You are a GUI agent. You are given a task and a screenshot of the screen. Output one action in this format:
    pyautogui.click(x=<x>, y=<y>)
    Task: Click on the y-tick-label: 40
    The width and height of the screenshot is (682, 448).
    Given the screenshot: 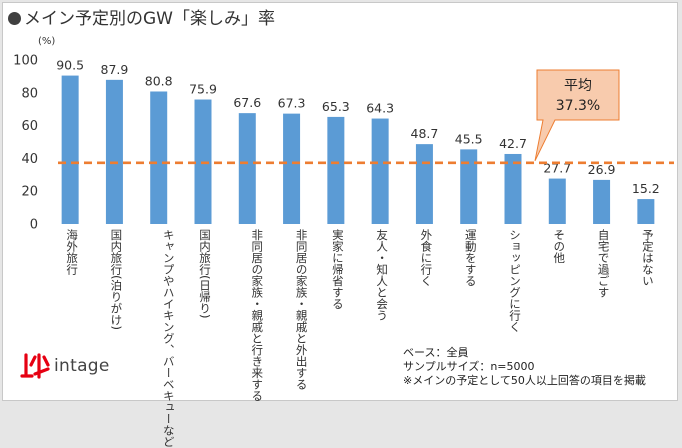 What is the action you would take?
    pyautogui.click(x=29, y=159)
    